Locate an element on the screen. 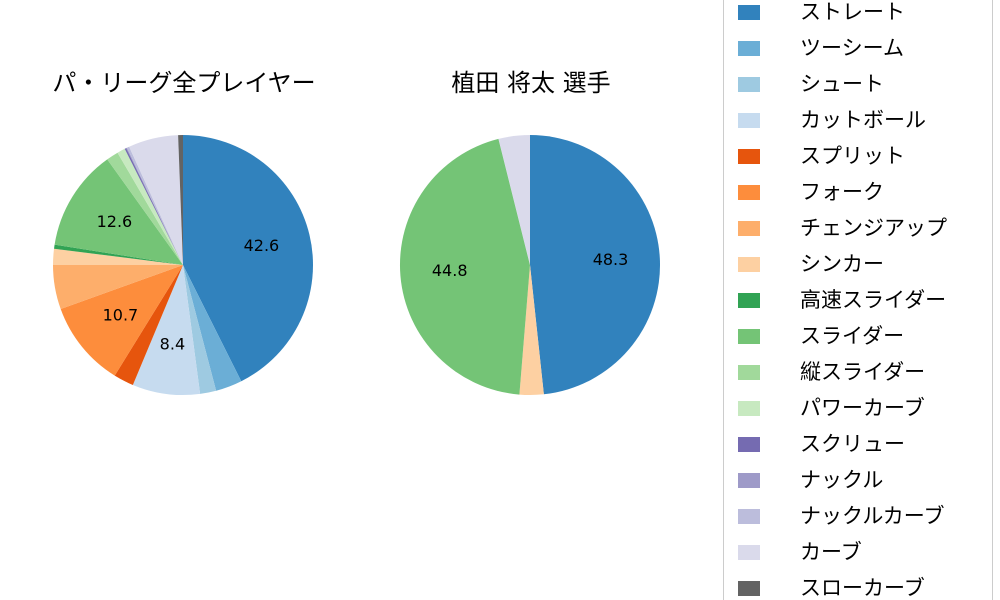 This screenshot has width=1000, height=600. legend-item: スローカーブ is located at coordinates (865, 585).